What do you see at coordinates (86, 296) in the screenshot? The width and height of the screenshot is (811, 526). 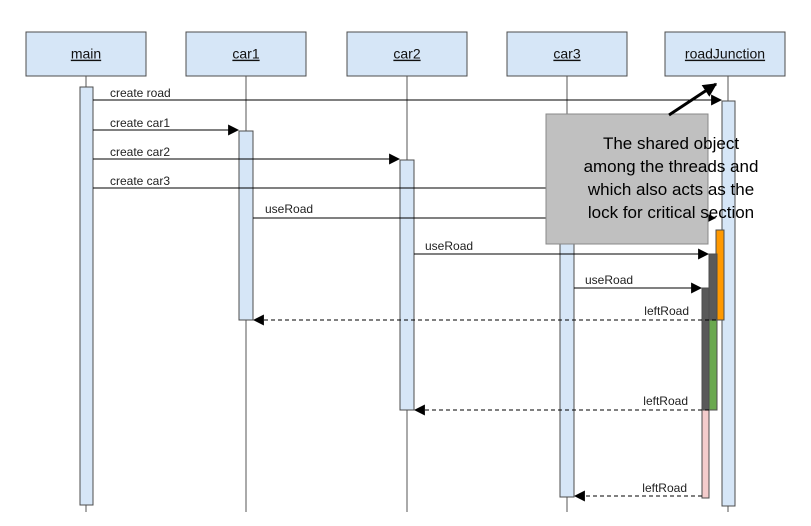 I see `activation-main` at bounding box center [86, 296].